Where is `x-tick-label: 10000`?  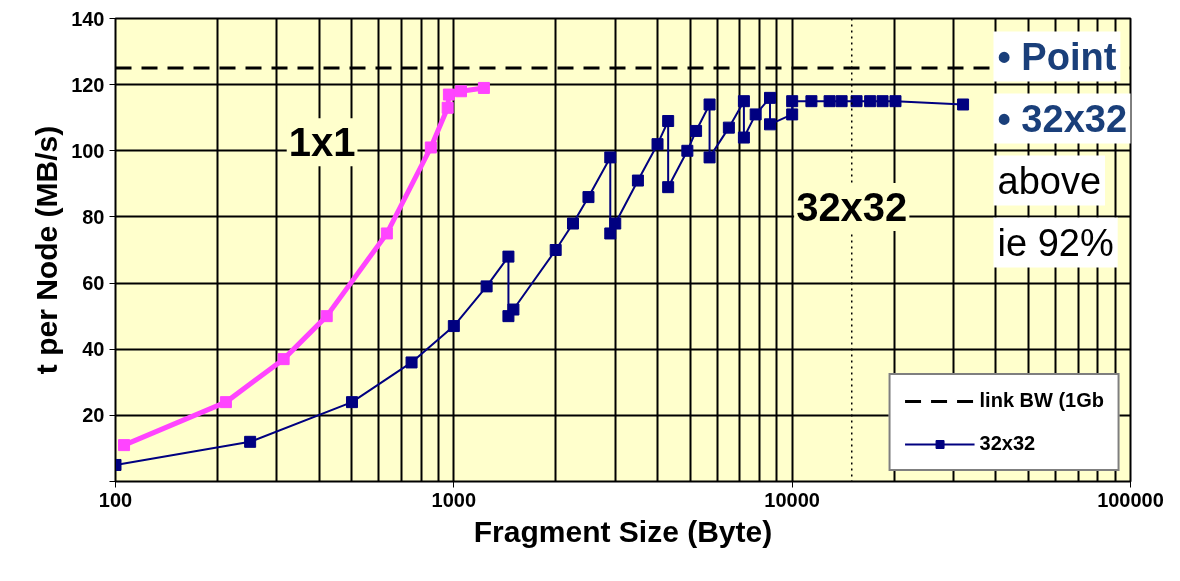
x-tick-label: 10000 is located at coordinates (792, 499).